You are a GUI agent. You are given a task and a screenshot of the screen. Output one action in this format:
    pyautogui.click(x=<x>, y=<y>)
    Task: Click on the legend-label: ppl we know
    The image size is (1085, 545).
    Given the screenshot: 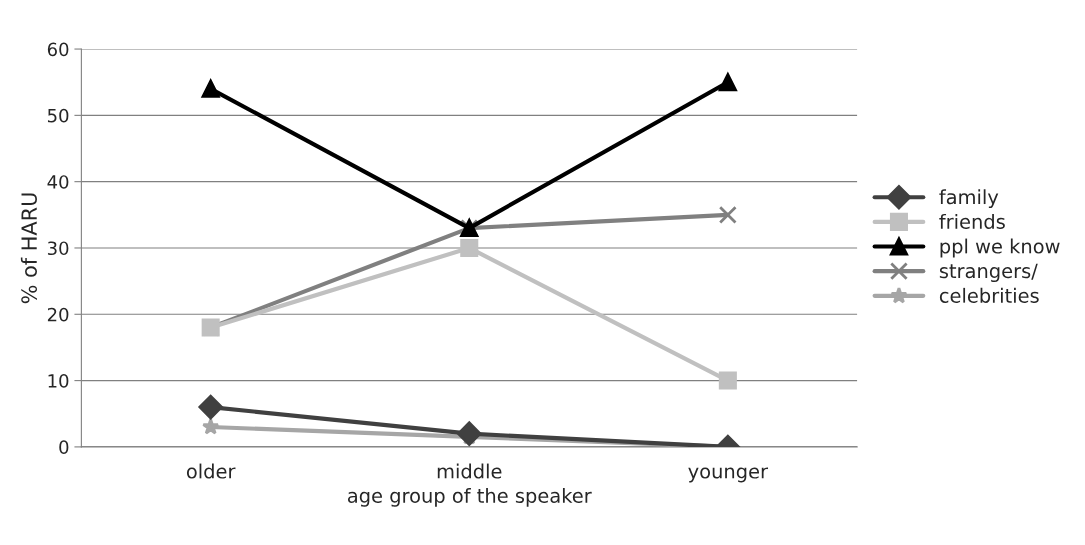 What is the action you would take?
    pyautogui.click(x=1000, y=248)
    